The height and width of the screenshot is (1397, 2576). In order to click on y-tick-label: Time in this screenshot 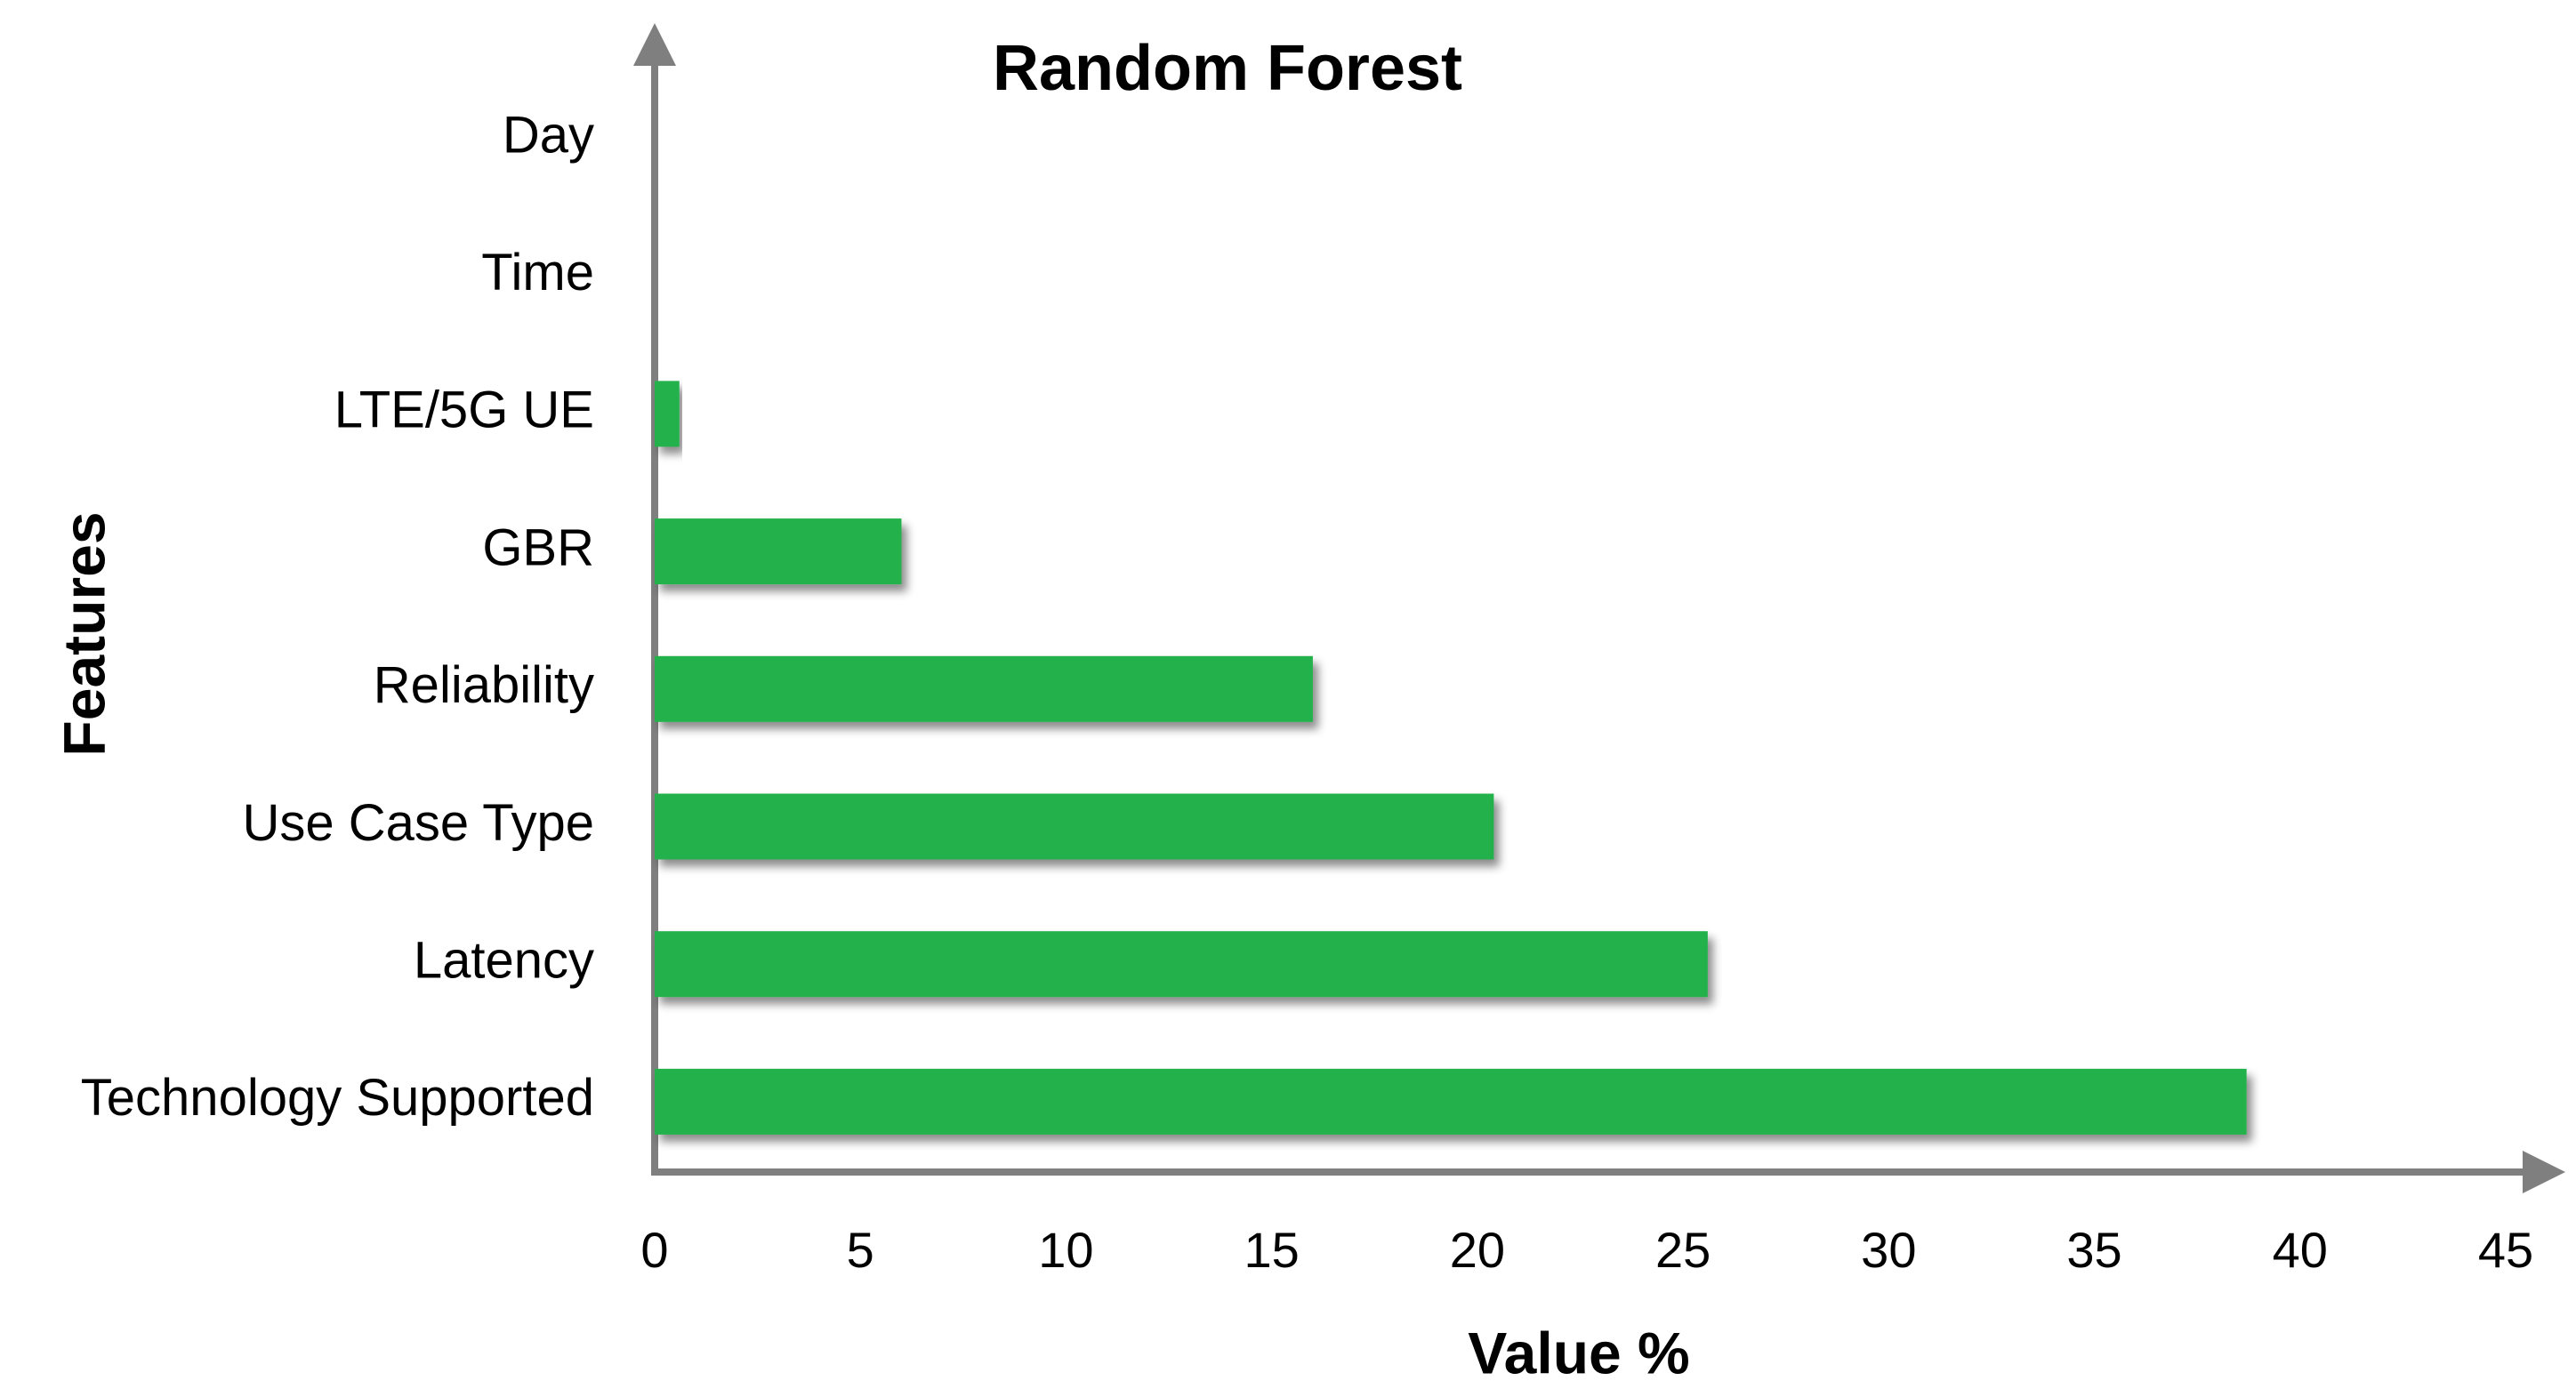, I will do `click(537, 272)`.